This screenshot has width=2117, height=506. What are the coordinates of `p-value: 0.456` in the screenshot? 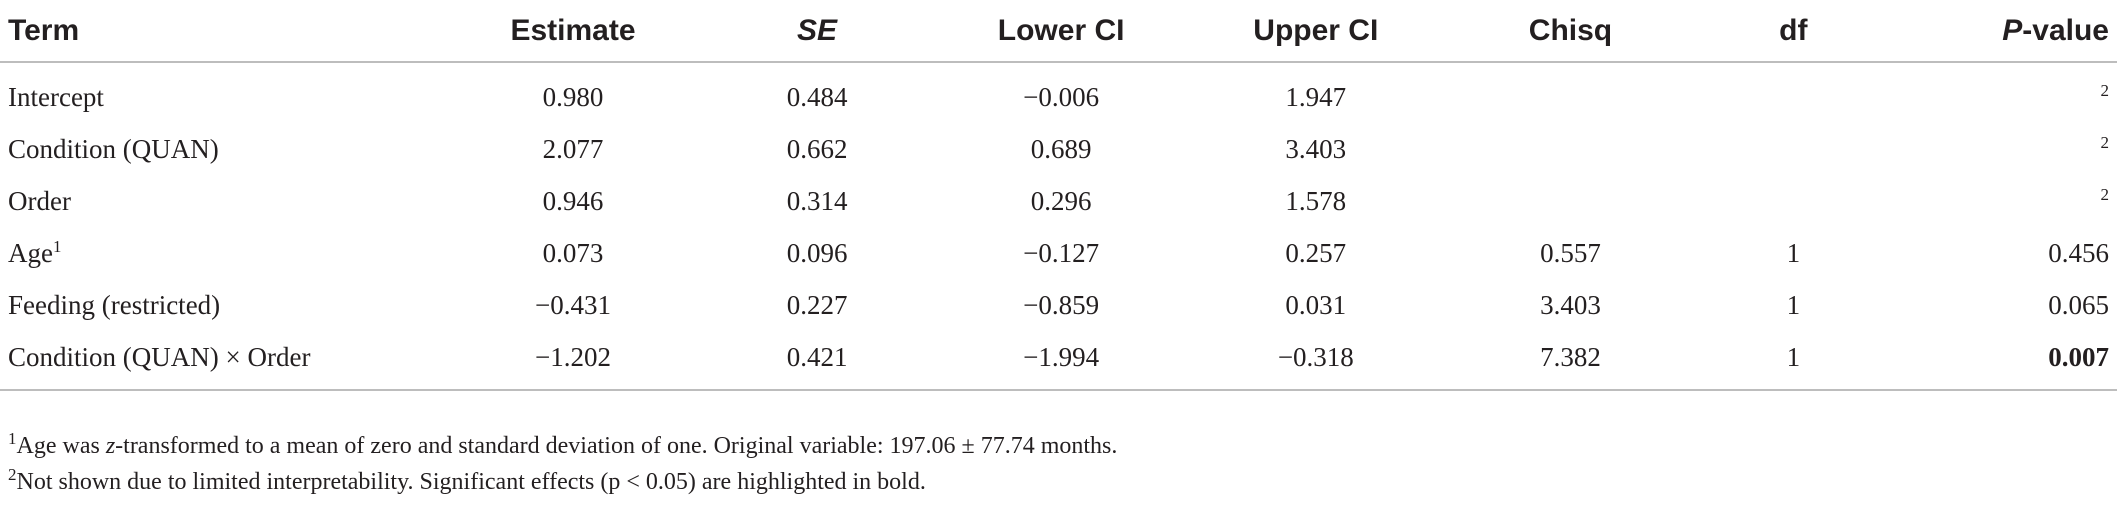 It's located at (2078, 252).